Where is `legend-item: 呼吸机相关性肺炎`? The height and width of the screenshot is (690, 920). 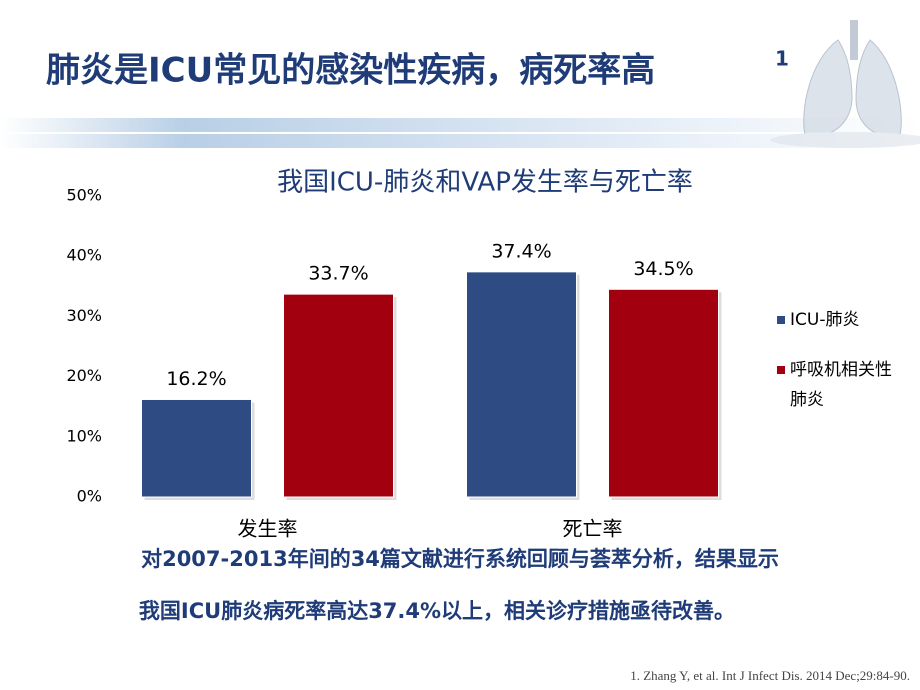 legend-item: 呼吸机相关性肺炎 is located at coordinates (842, 385).